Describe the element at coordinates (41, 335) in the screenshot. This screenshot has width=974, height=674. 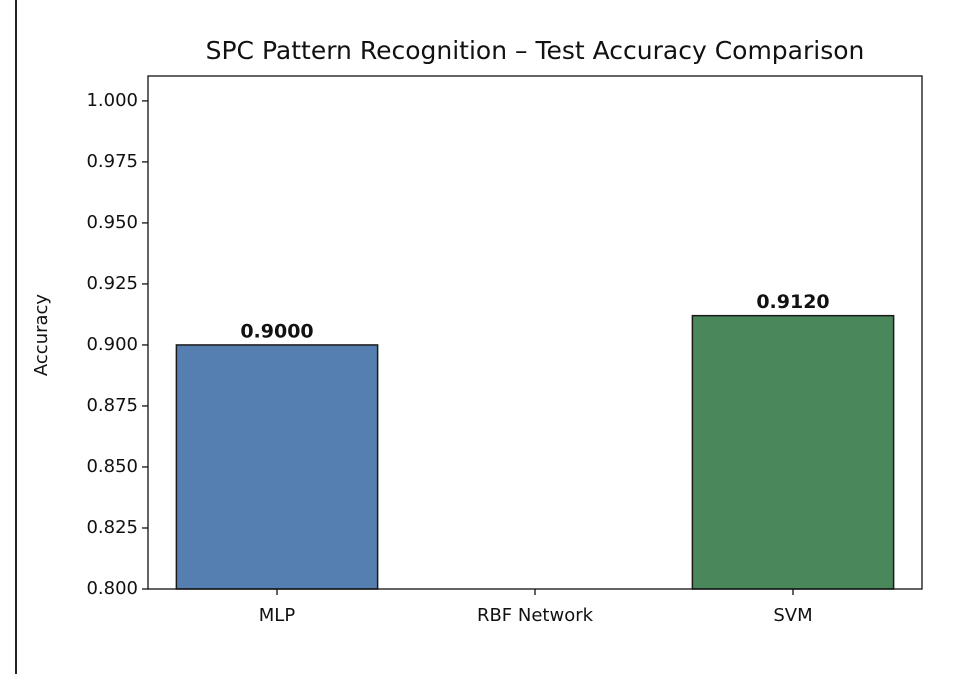
I see `y-axis-label: Accuracy` at that location.